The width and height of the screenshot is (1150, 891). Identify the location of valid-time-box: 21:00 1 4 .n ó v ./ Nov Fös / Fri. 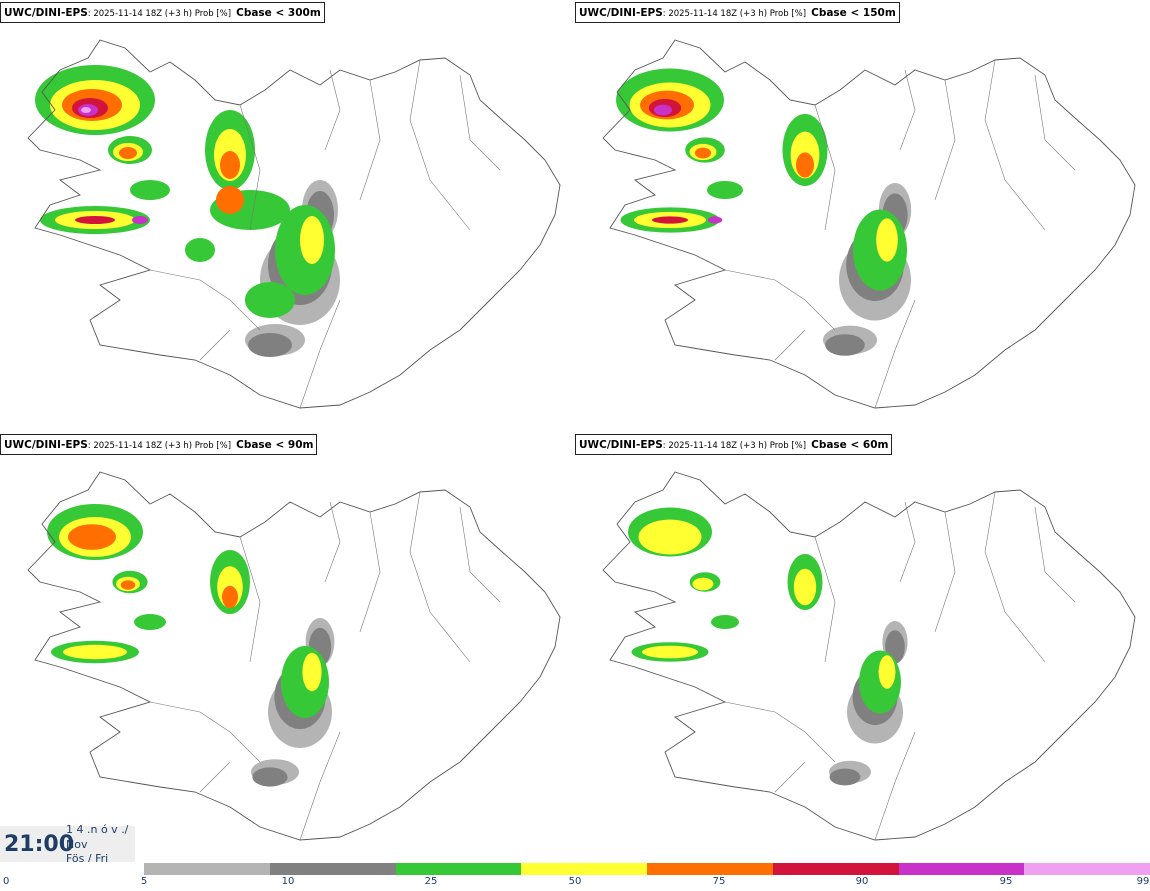
(67, 842).